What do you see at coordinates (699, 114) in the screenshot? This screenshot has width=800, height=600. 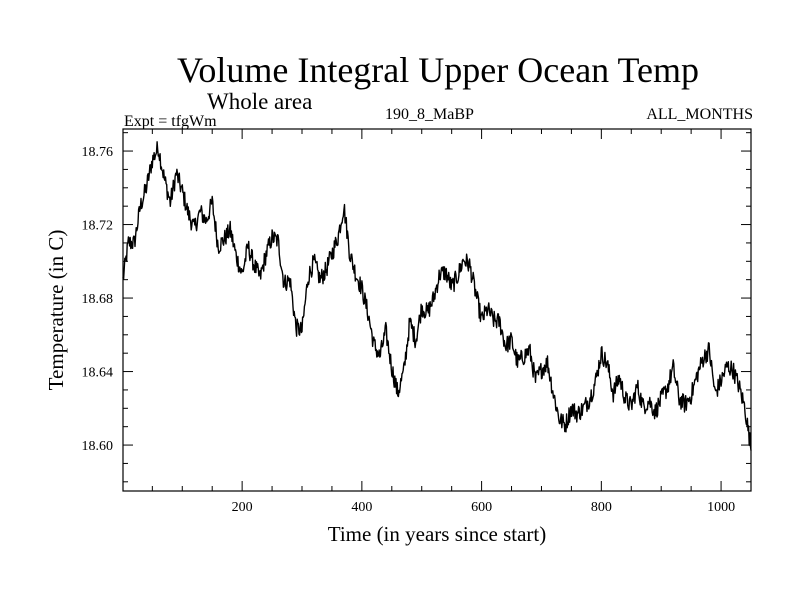 I see `months-label: ALL_MONTHS` at bounding box center [699, 114].